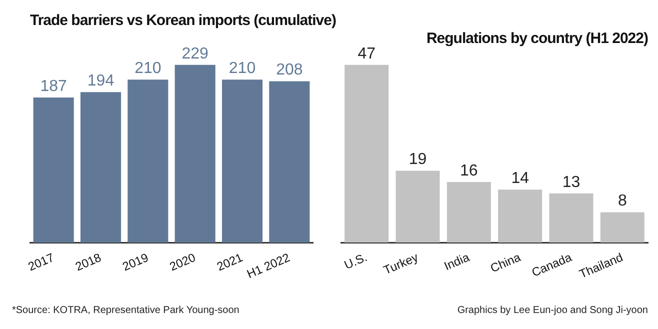  Describe the element at coordinates (126, 310) in the screenshot. I see `text: *Source: KOTRA, Representative Park Young-soon` at that location.